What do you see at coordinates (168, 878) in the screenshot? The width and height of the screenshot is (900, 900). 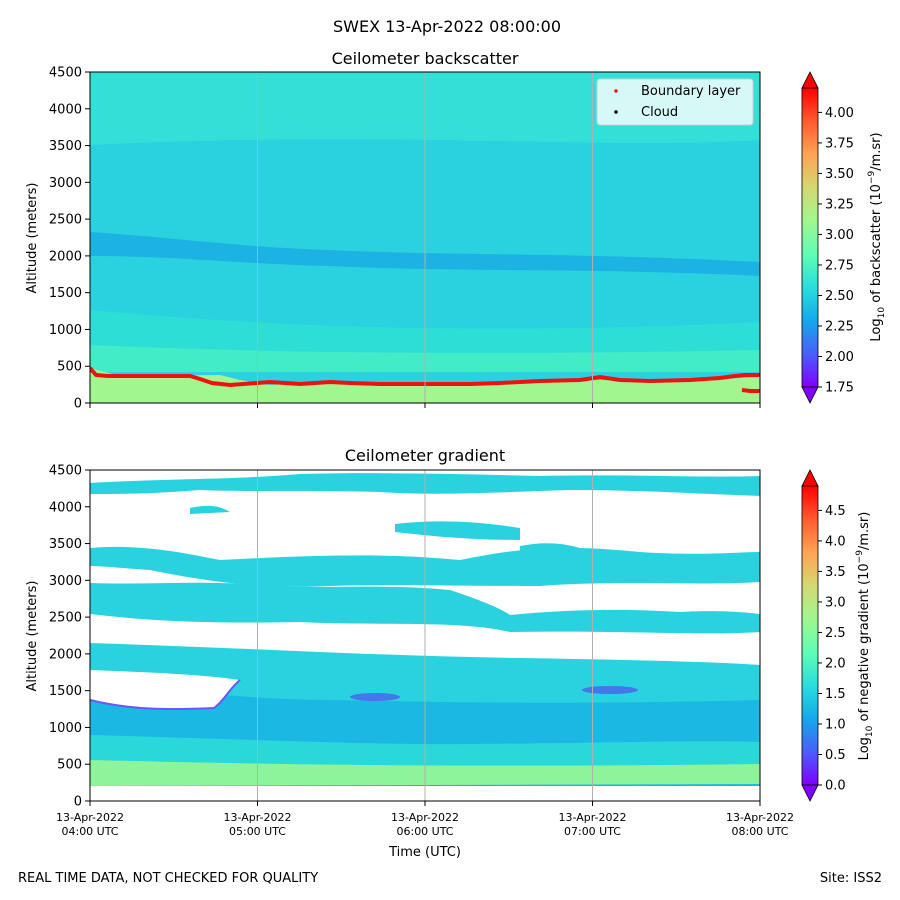 I see `footer-disclaimer: REAL TIME DATA, NOT CHECKED FOR QUALITY` at bounding box center [168, 878].